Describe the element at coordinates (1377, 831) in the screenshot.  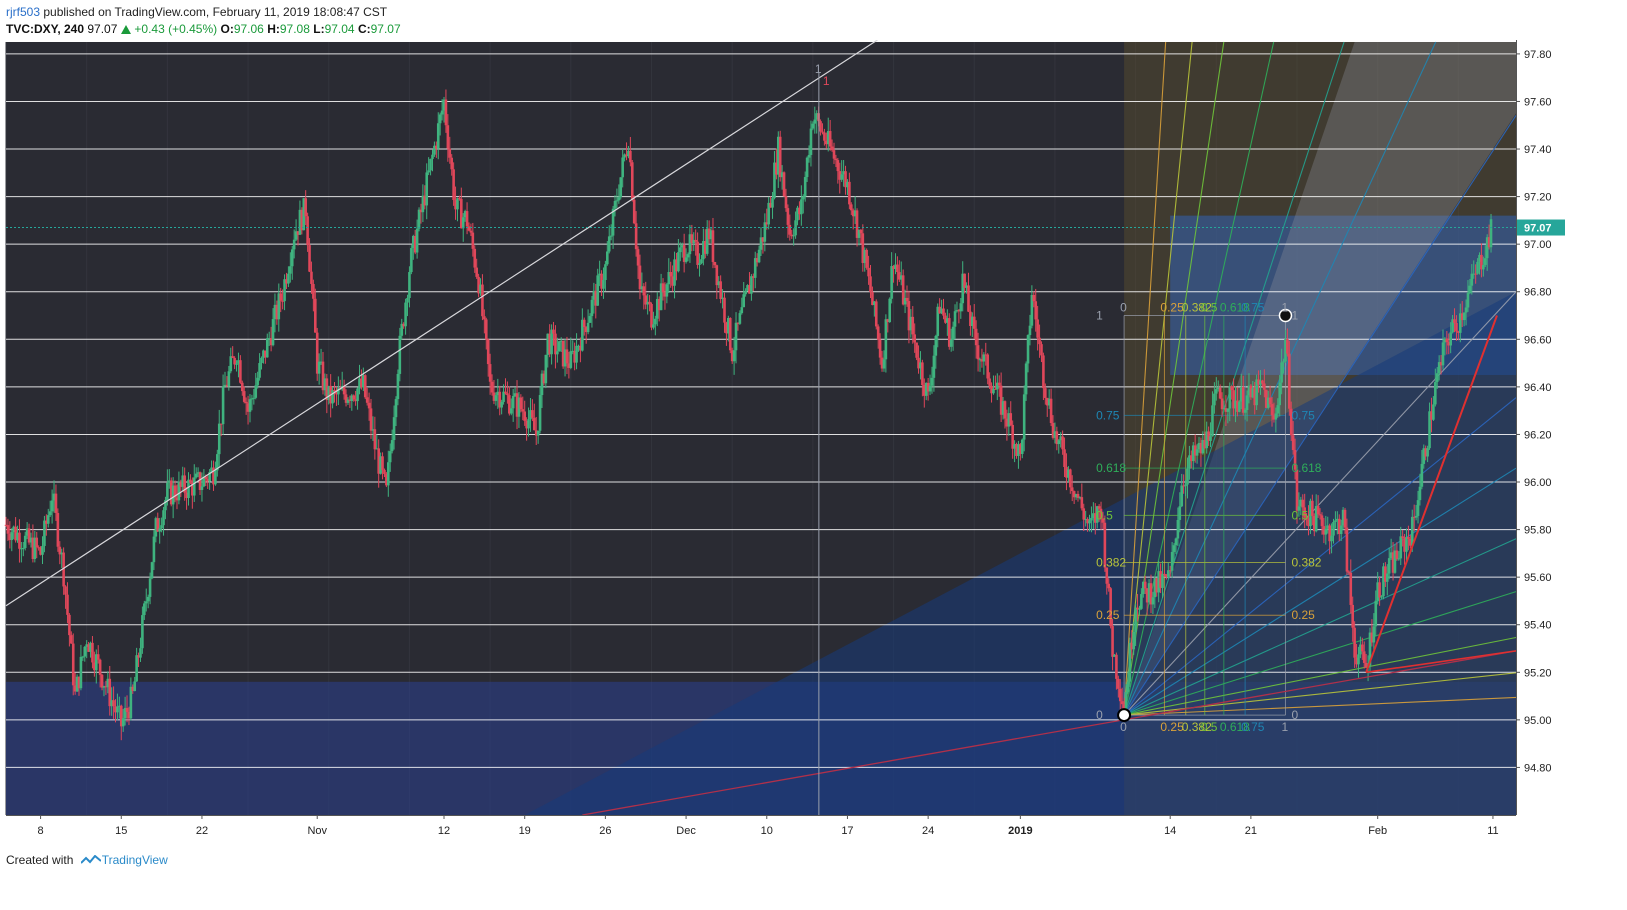
I see `time-tick-label: Feb` at that location.